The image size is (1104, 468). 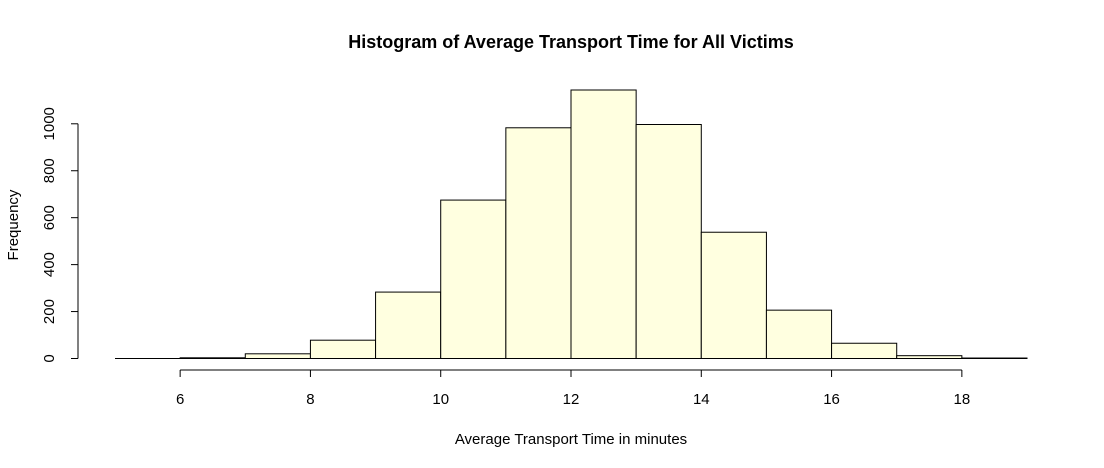 What do you see at coordinates (49, 170) in the screenshot?
I see `y-tick-label: 800` at bounding box center [49, 170].